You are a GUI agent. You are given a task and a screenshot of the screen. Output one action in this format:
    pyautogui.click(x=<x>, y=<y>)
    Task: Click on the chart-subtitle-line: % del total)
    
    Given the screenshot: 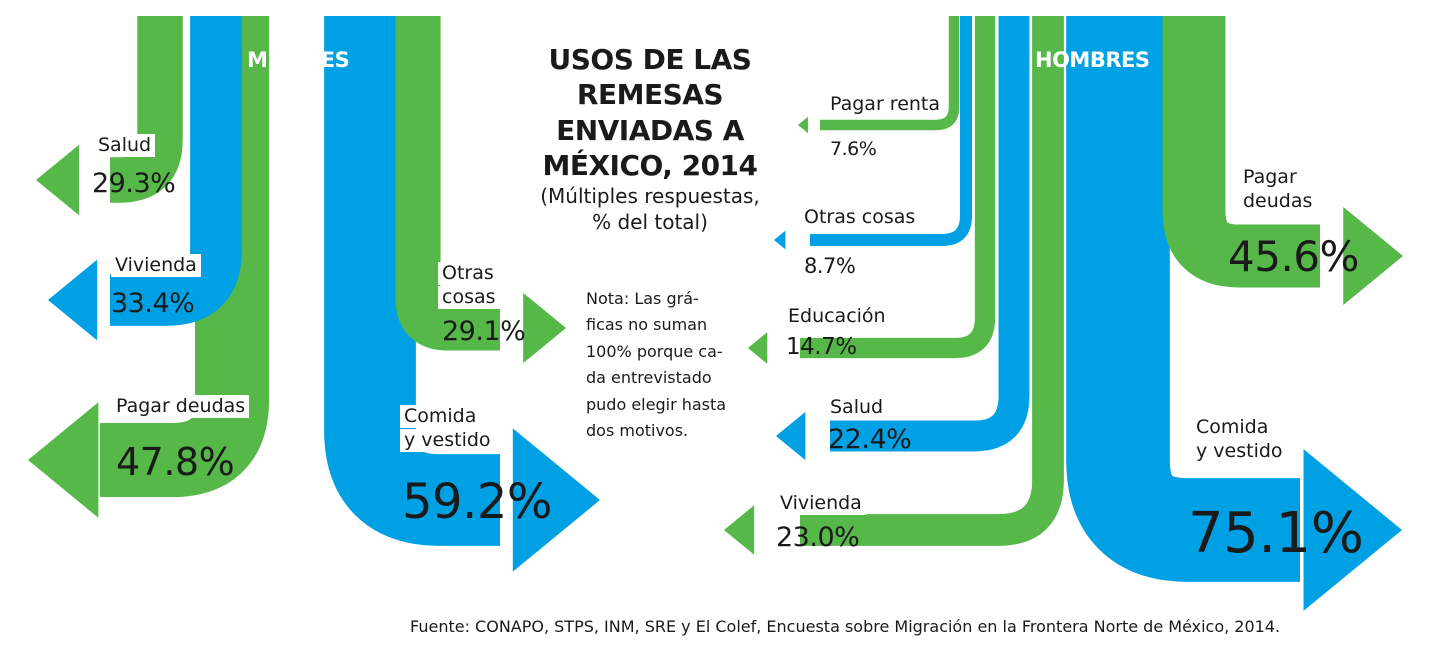 What is the action you would take?
    pyautogui.click(x=650, y=222)
    